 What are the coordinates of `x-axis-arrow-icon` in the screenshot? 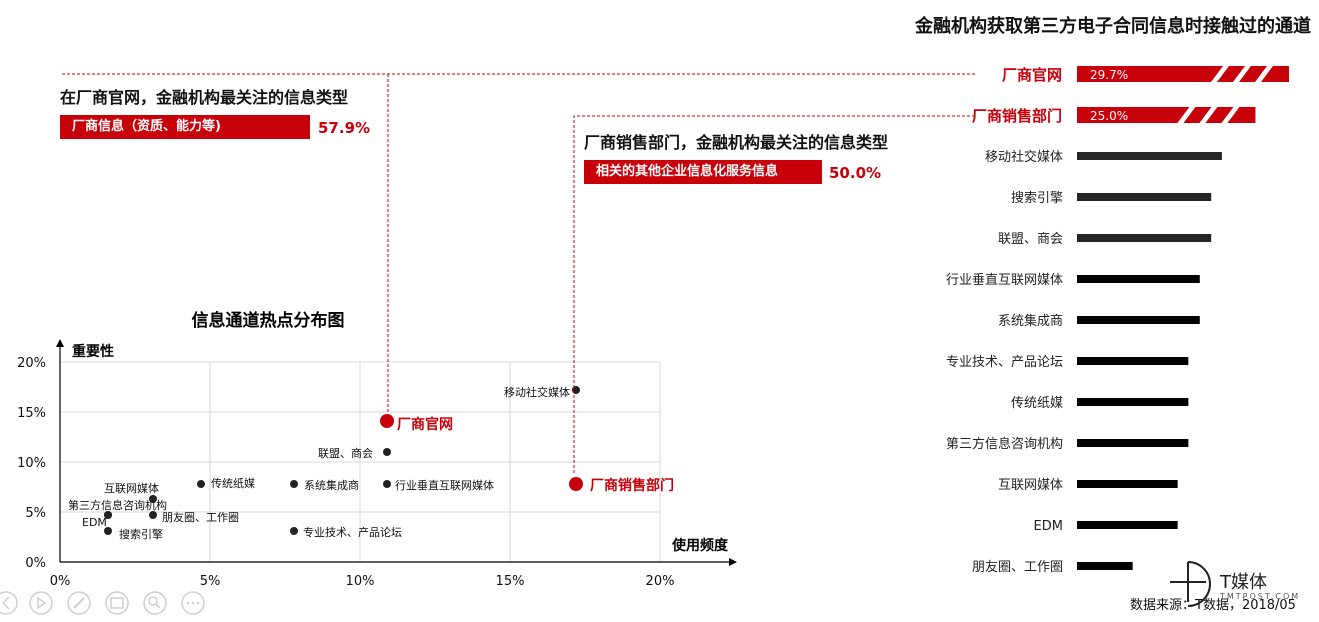 It's located at (733, 562).